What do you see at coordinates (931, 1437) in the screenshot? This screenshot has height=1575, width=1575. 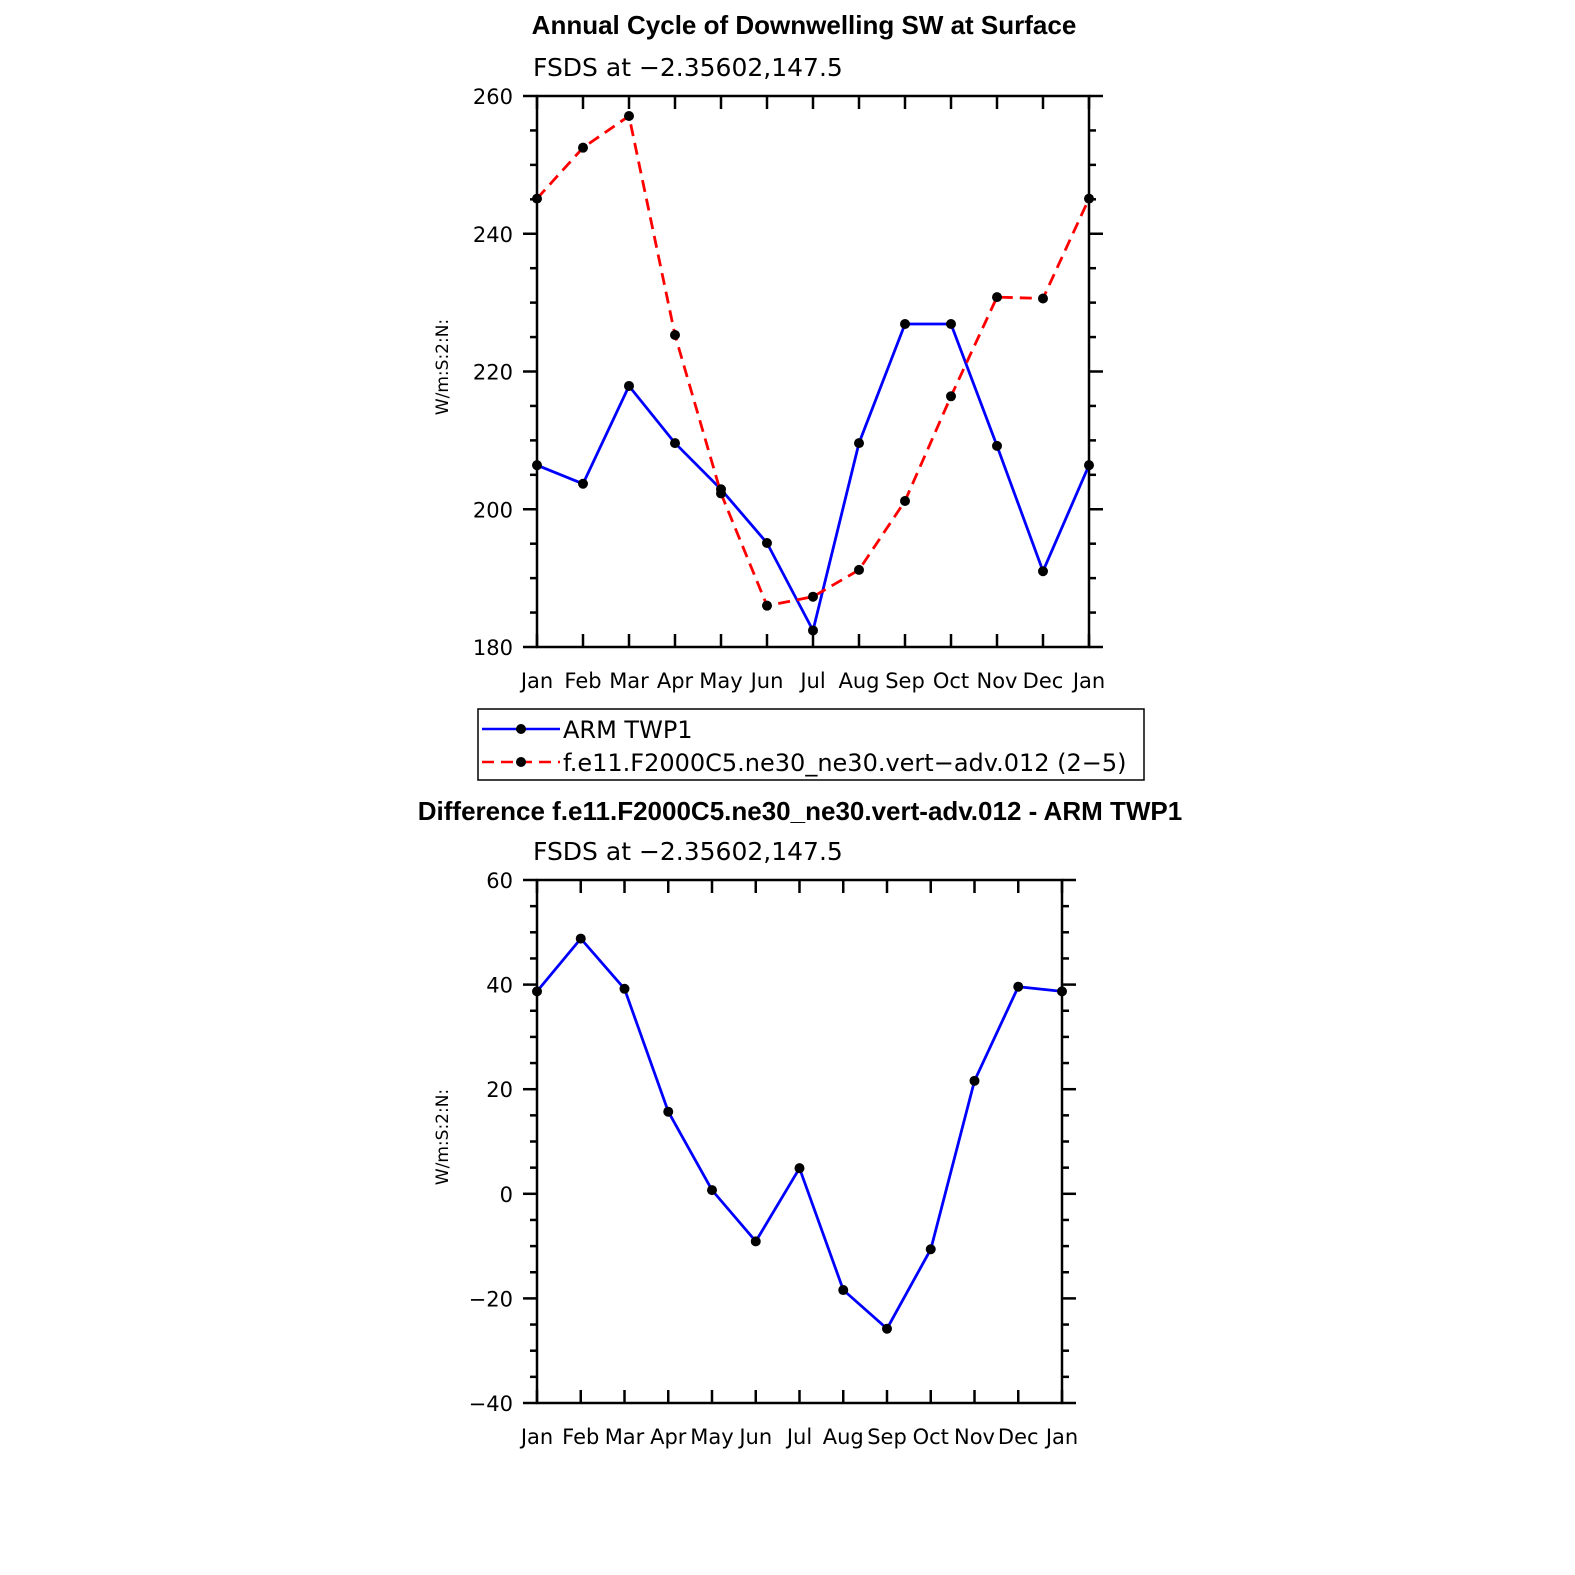 I see `bottom-chart-xtick-label: Oct` at bounding box center [931, 1437].